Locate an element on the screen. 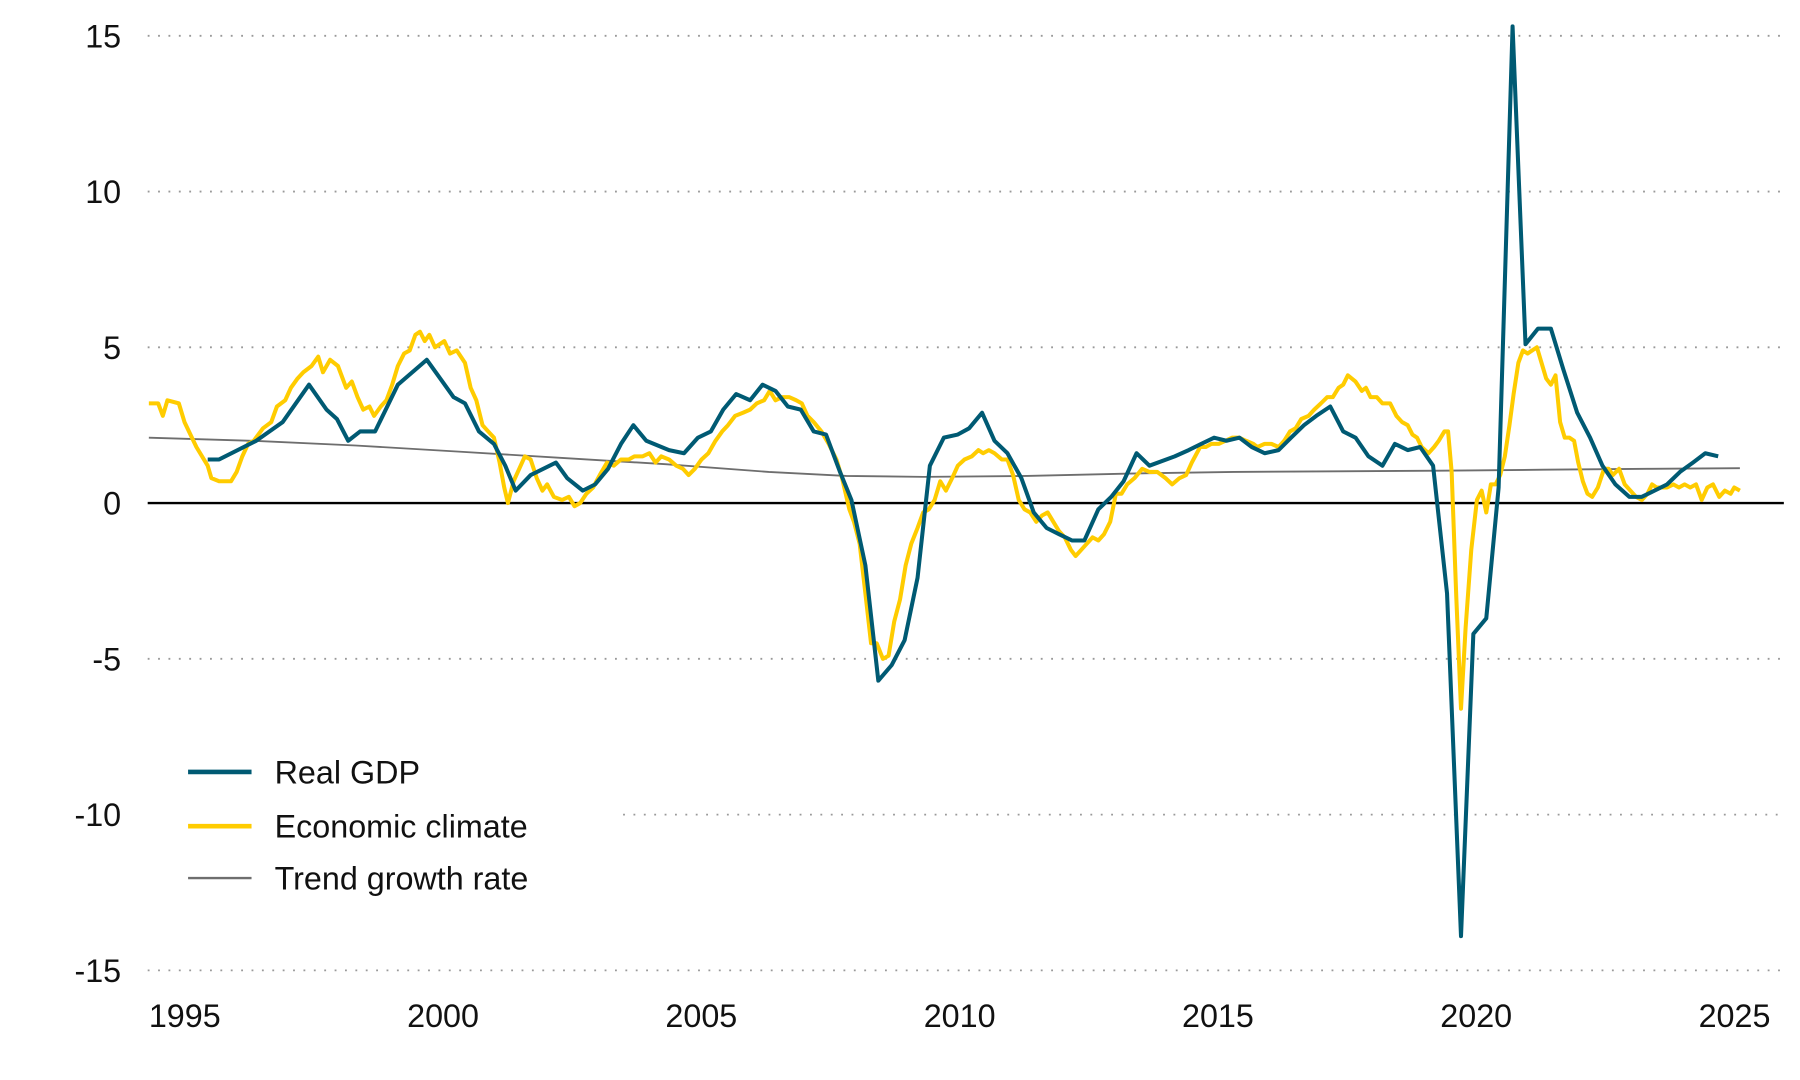 Image resolution: width=1800 pixels, height=1080 pixels. x-tick-label: 2005 is located at coordinates (701, 1016).